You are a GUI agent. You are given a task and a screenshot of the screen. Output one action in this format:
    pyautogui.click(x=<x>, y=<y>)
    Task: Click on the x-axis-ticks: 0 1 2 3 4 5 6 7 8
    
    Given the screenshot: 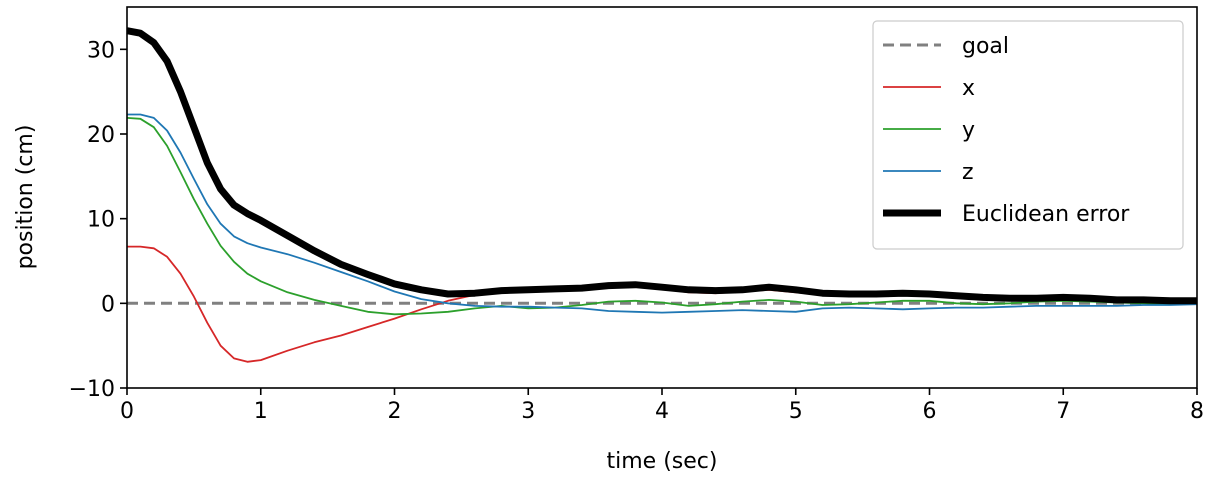 What is the action you would take?
    pyautogui.click(x=662, y=406)
    